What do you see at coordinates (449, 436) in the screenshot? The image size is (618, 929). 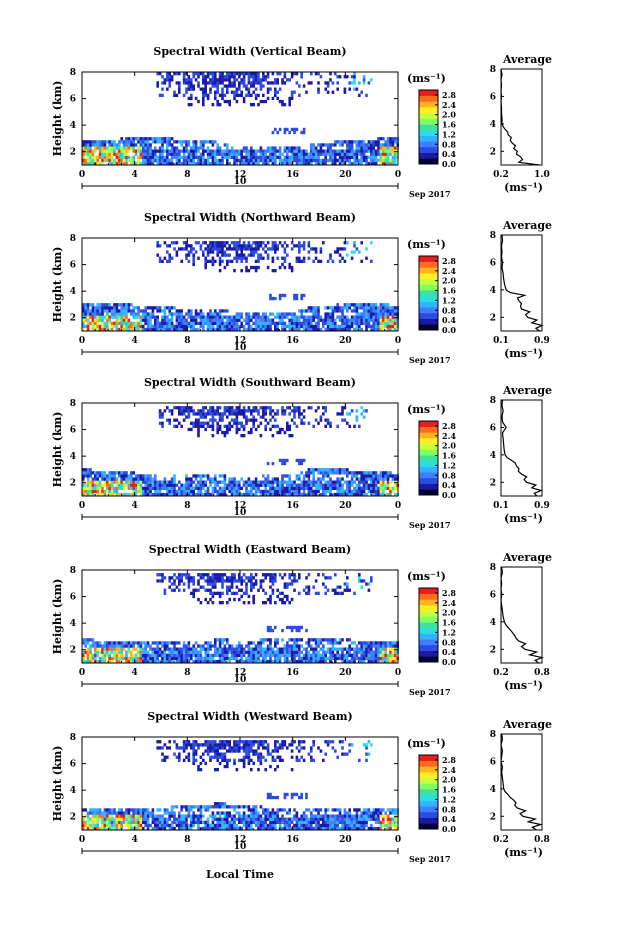 I see `colorbar-tick-label: 2.4` at bounding box center [449, 436].